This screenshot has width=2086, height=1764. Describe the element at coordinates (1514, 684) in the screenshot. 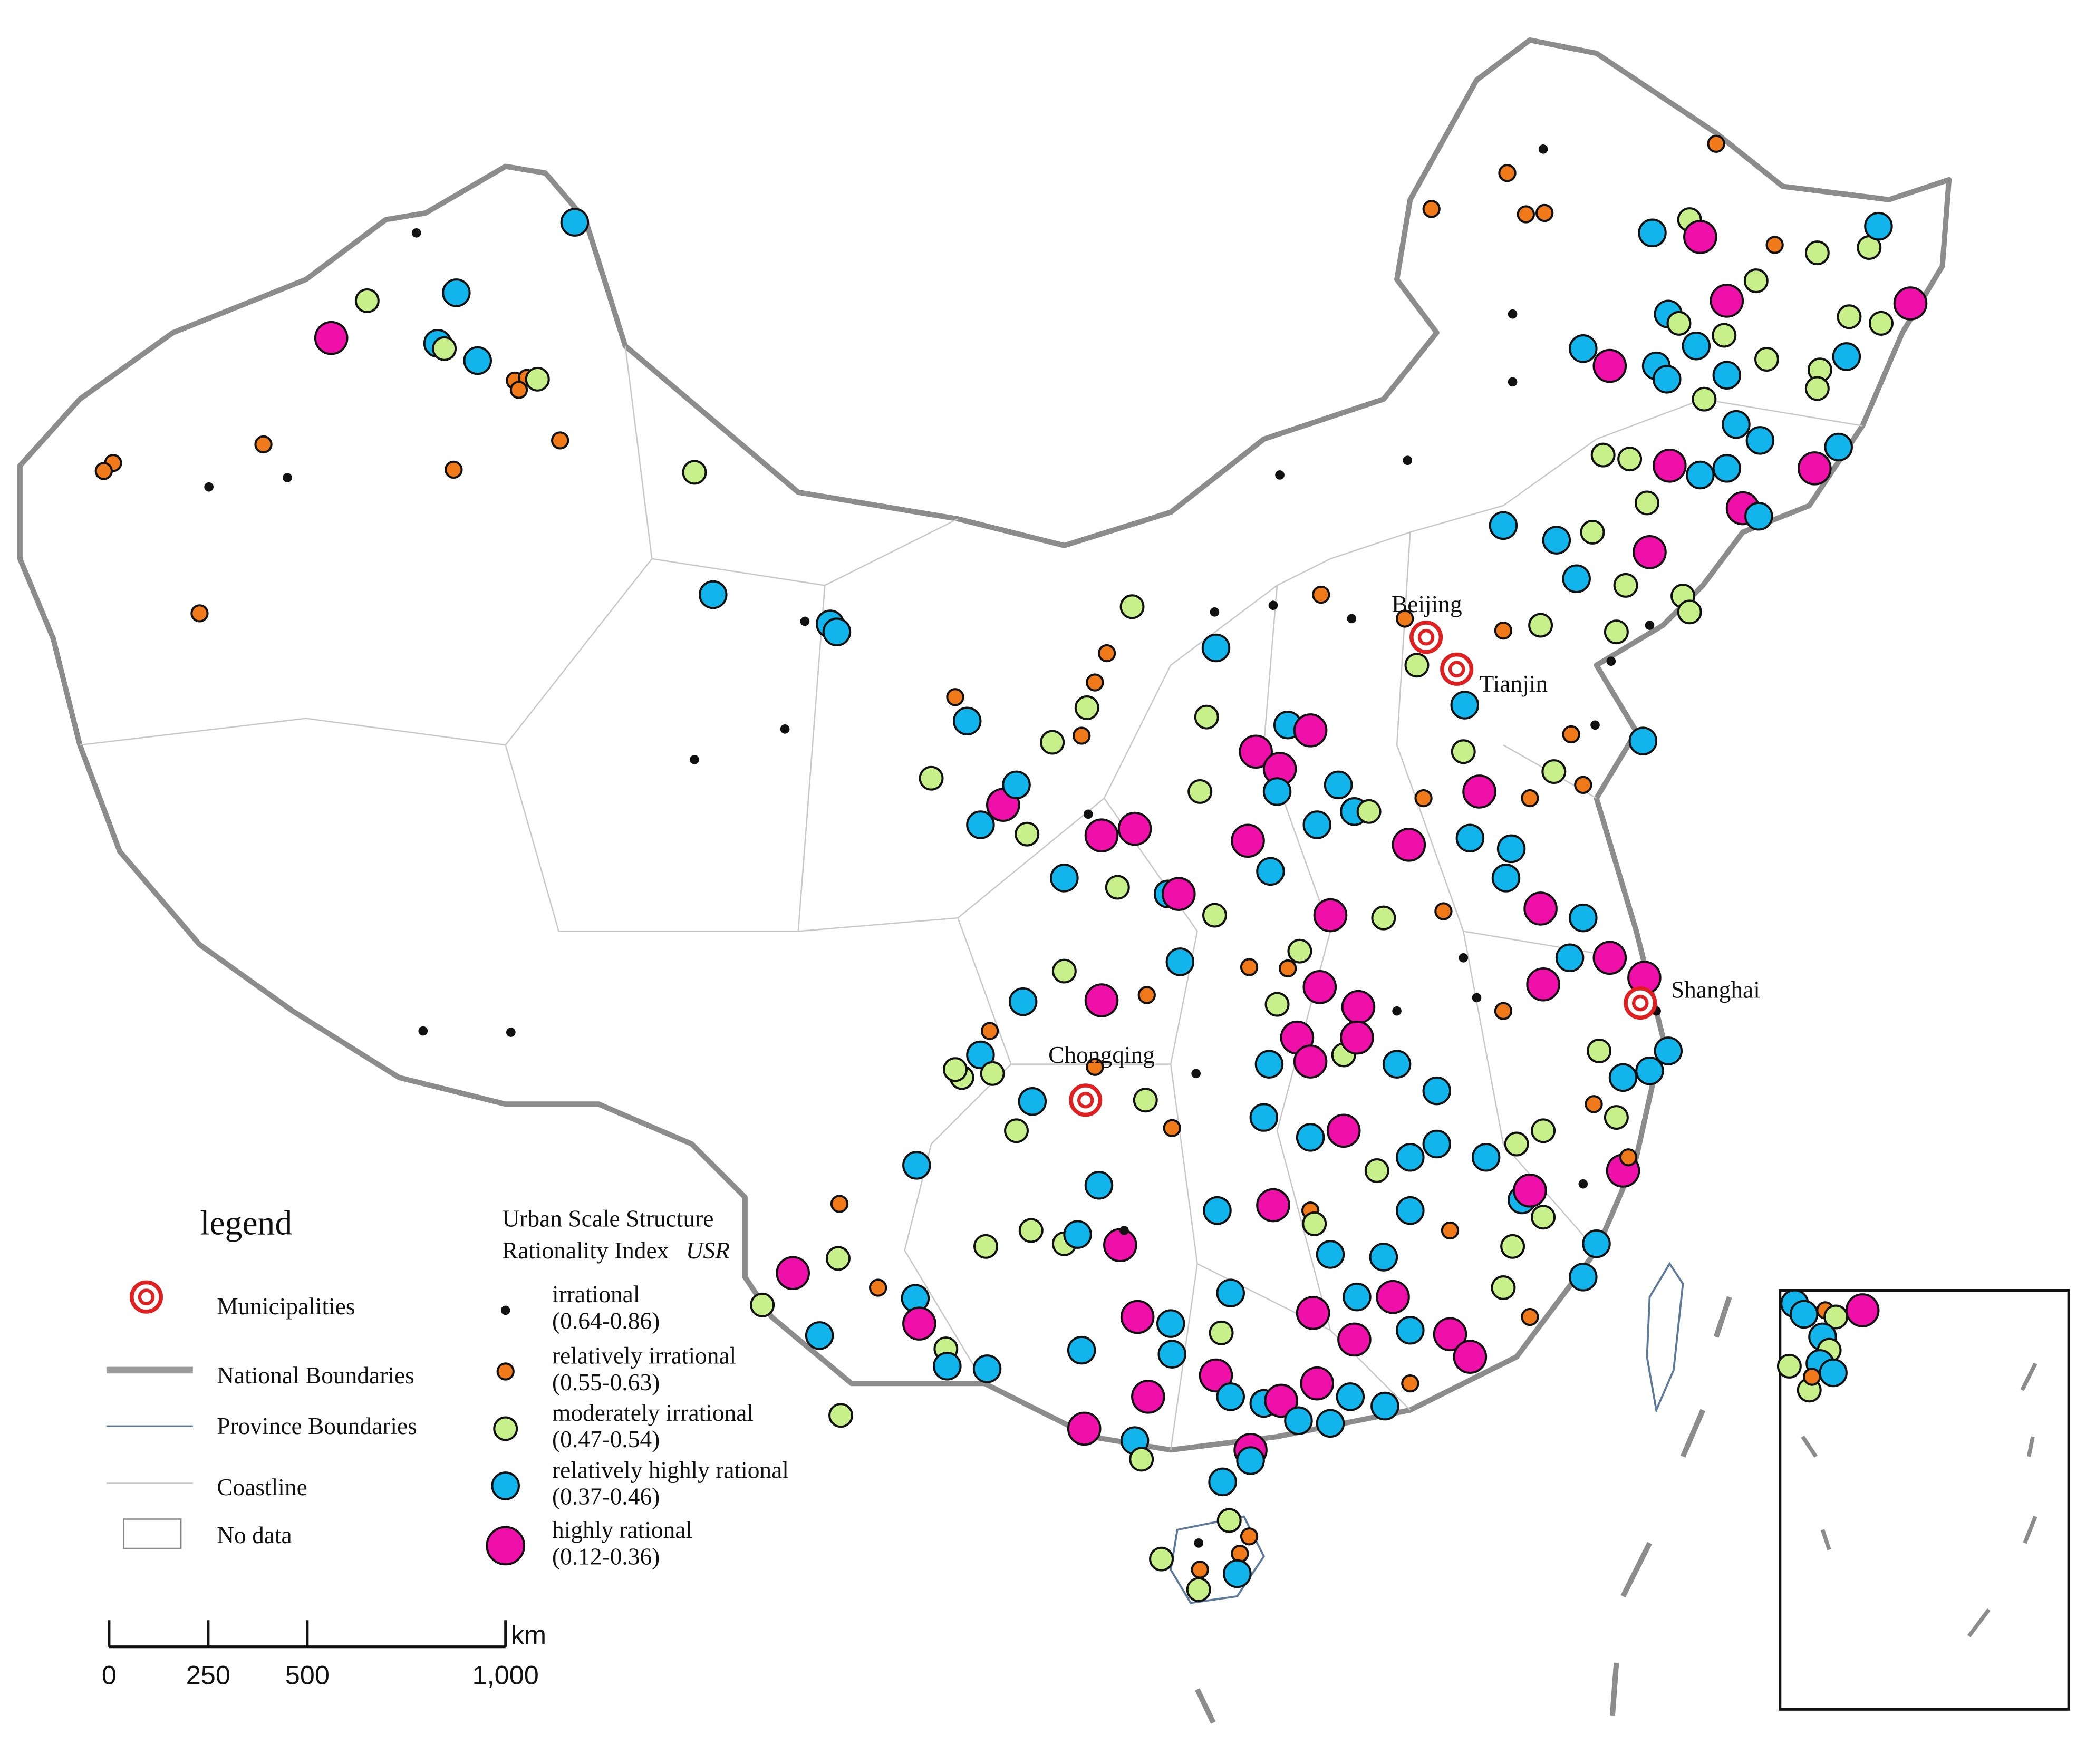

I see `city-label: Tianjin` at that location.